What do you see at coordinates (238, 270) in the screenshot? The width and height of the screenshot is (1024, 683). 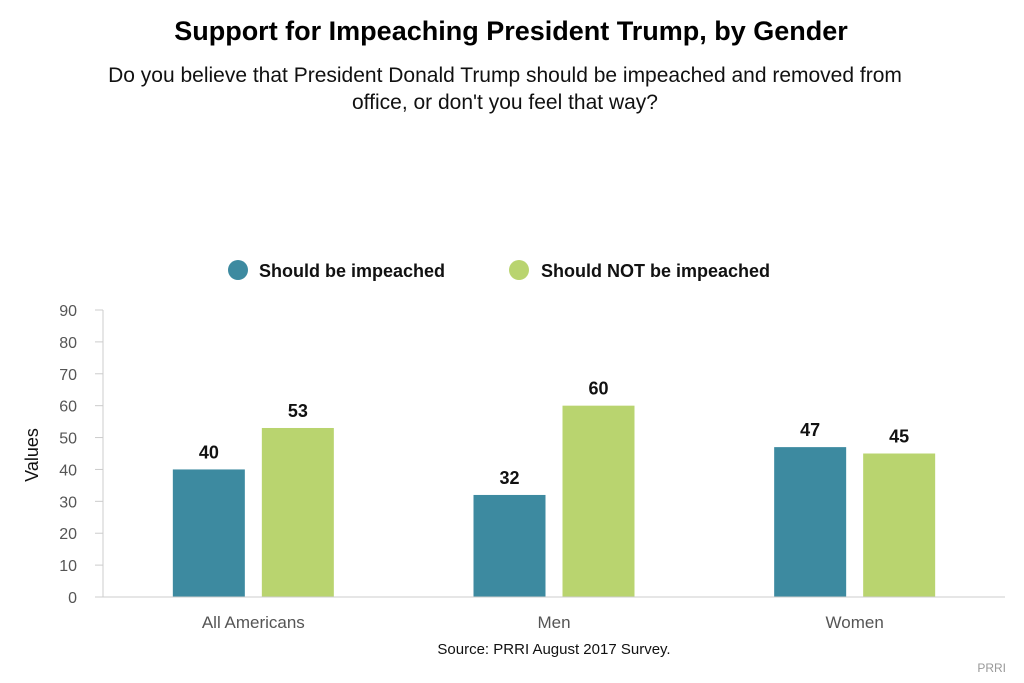 I see `legend-marker-should-be-impeached` at bounding box center [238, 270].